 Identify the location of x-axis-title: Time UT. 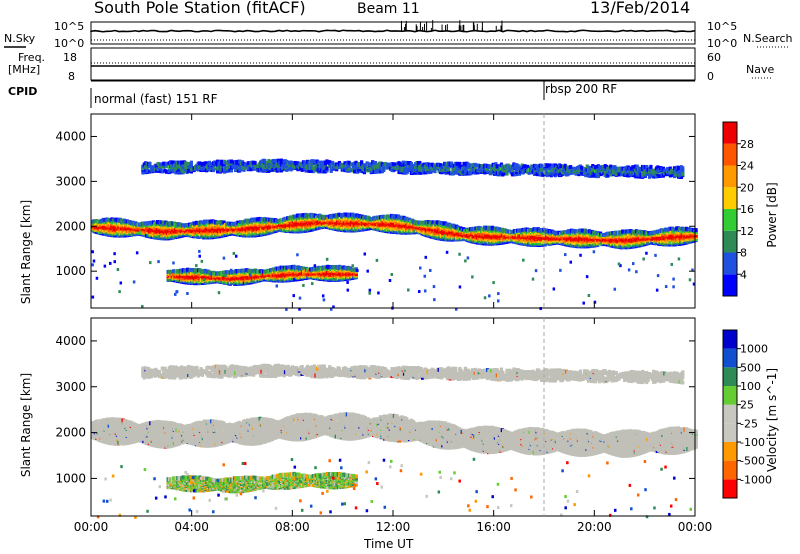
(388, 544).